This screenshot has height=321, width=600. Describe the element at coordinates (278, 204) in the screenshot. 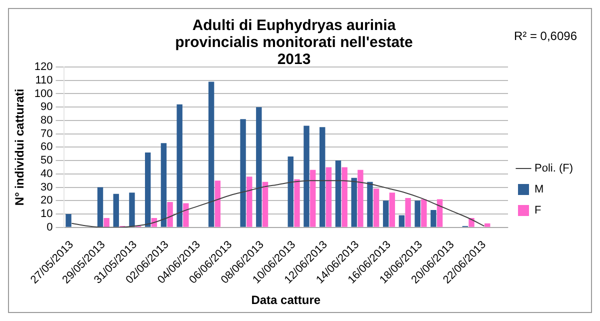

I see `line-series` at that location.